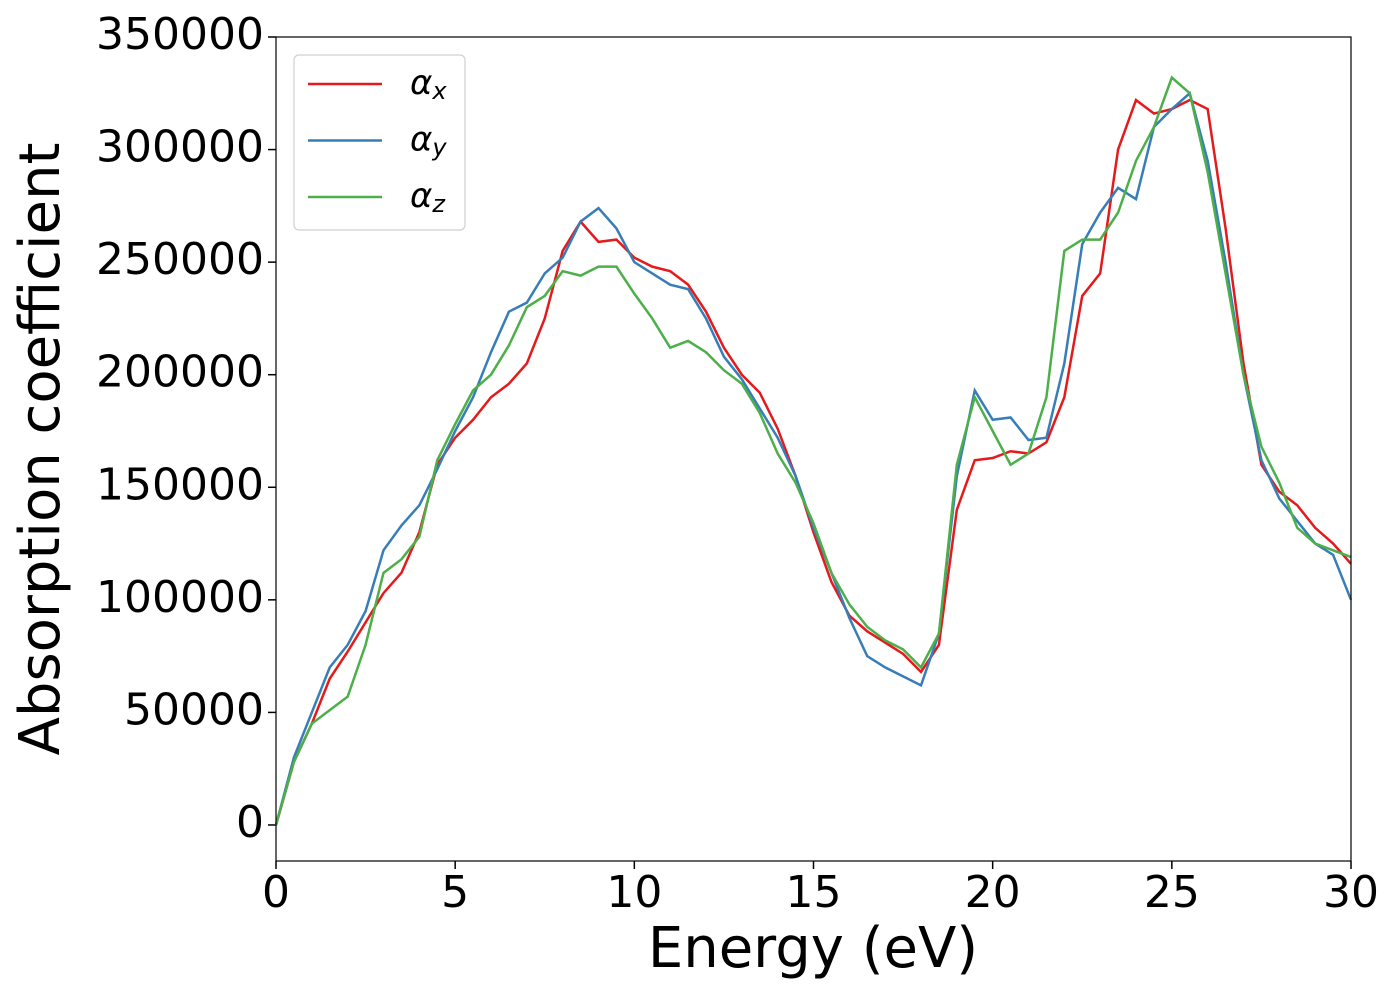 Image resolution: width=1400 pixels, height=1000 pixels. What do you see at coordinates (276, 892) in the screenshot?
I see `x-tick-label: 0` at bounding box center [276, 892].